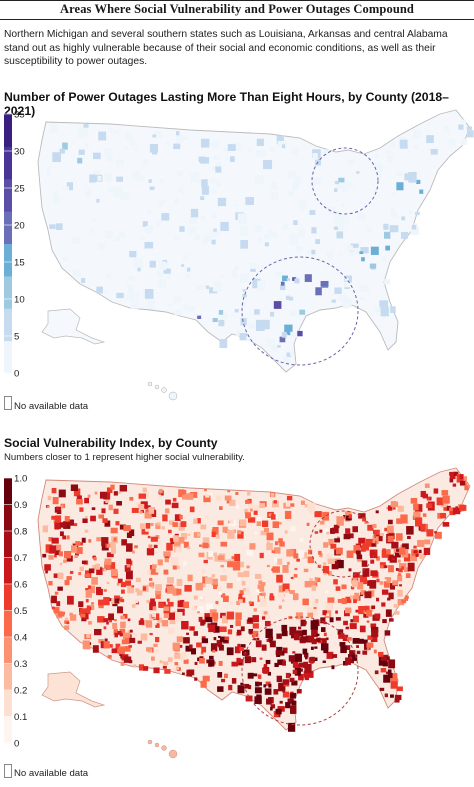 The width and height of the screenshot is (474, 787). Describe the element at coordinates (19, 189) in the screenshot. I see `outage-legend-tick-label: 25` at that location.